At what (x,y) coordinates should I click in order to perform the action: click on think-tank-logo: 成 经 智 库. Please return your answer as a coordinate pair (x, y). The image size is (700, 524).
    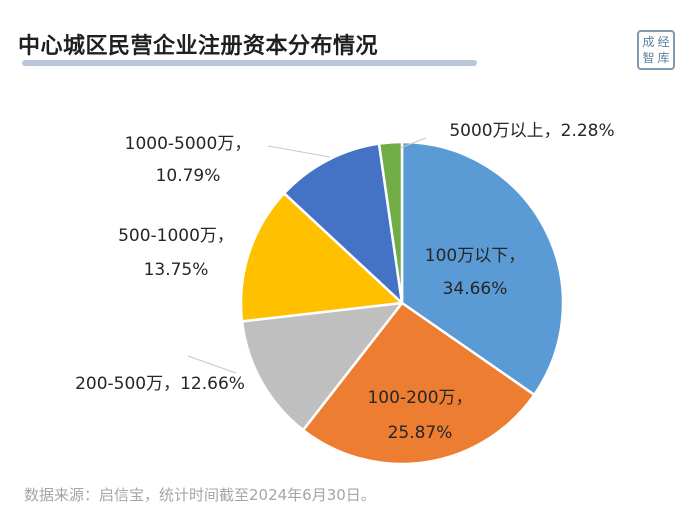
    Looking at the image, I should click on (656, 50).